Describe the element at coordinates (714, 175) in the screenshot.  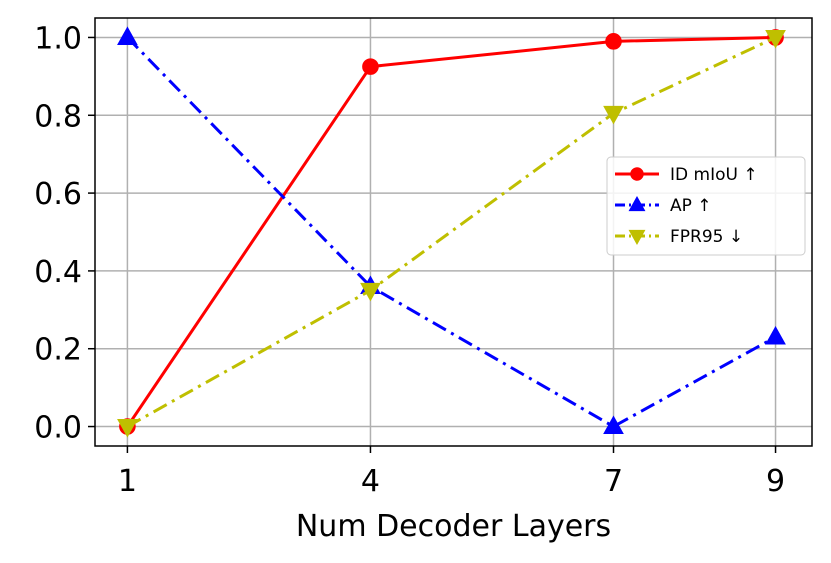
I see `legend-label: ID mIoU ↑` at that location.